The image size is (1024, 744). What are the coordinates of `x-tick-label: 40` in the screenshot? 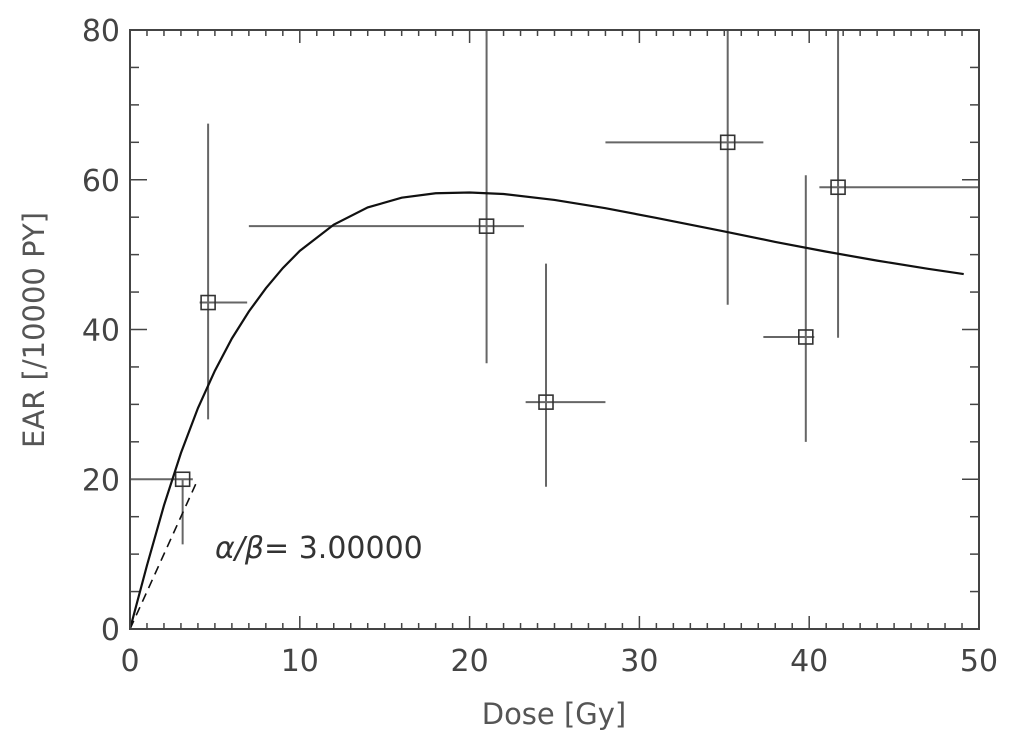 It's located at (809, 661).